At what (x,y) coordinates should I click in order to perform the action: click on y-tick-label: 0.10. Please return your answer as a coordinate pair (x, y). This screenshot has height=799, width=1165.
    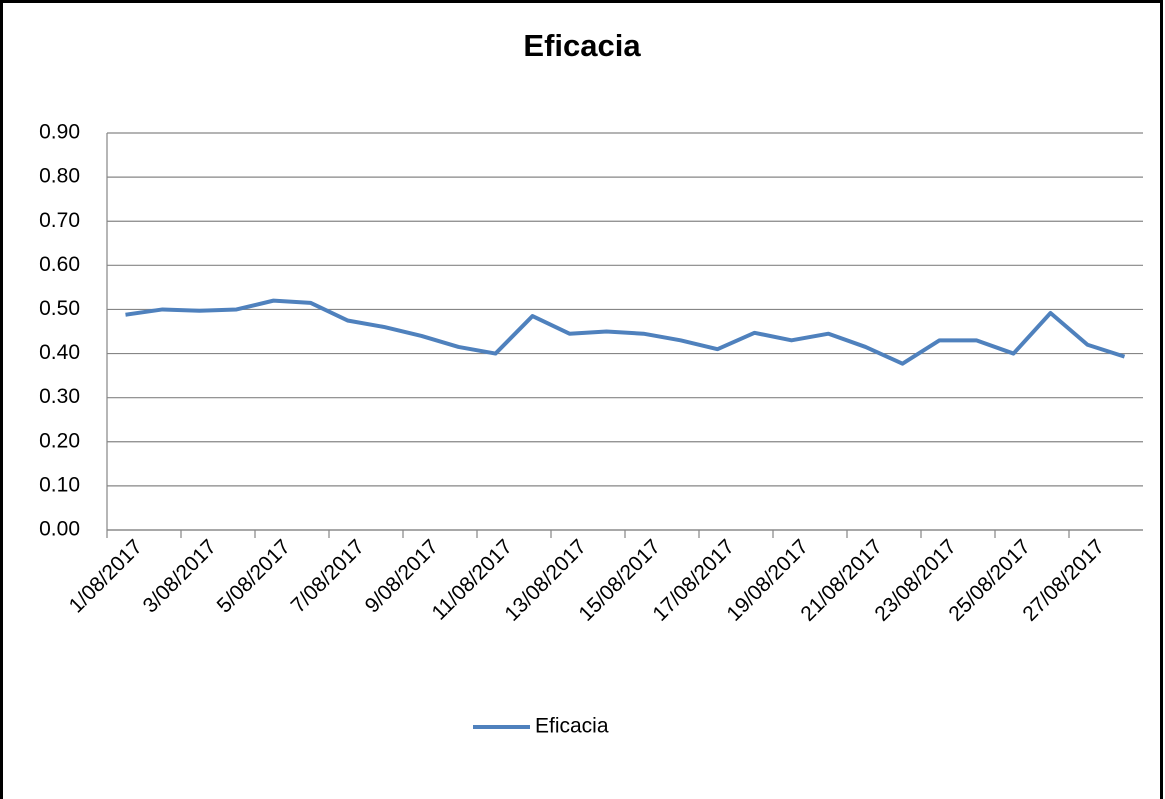
    Looking at the image, I should click on (59, 484).